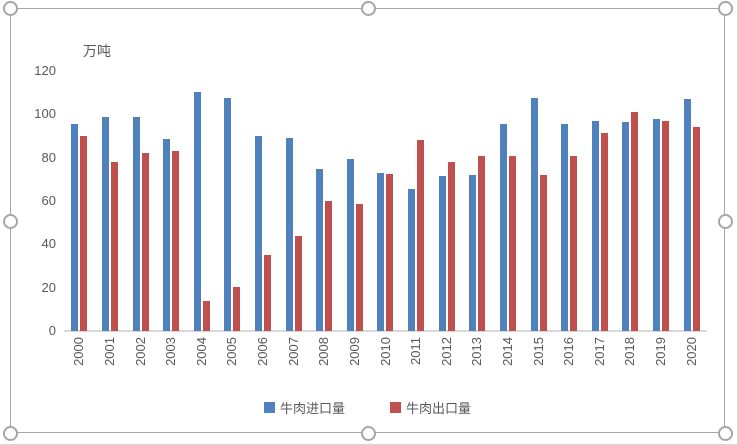 The width and height of the screenshot is (738, 445). Describe the element at coordinates (446, 351) in the screenshot. I see `x-axis-label-2012: 2012` at that location.